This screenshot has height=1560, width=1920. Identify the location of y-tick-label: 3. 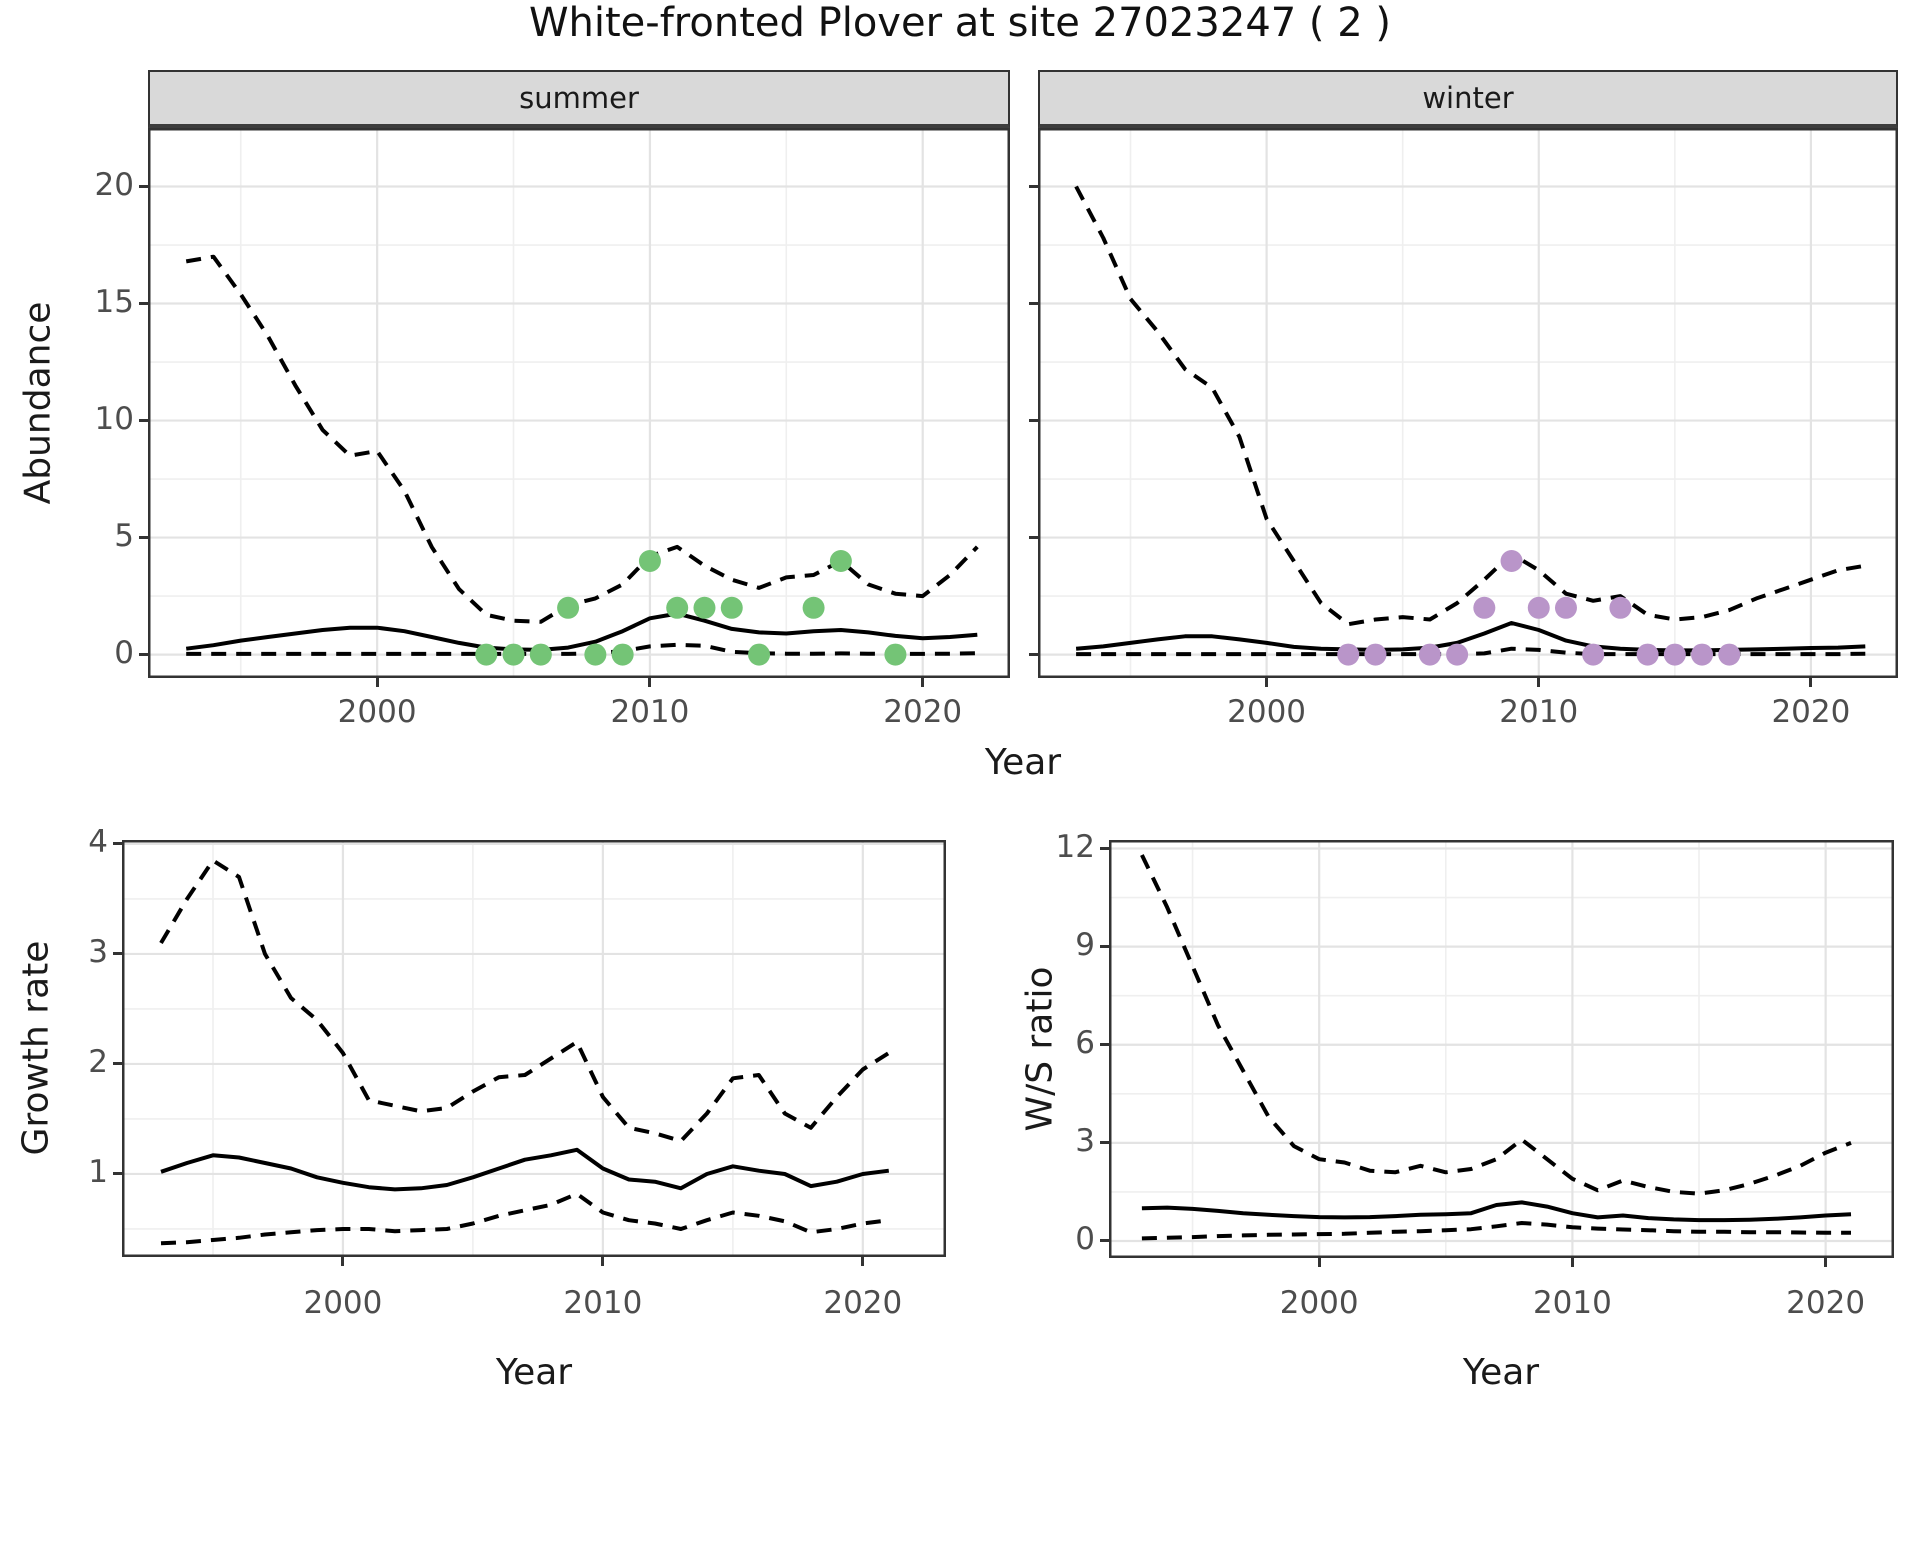
(1085, 1140).